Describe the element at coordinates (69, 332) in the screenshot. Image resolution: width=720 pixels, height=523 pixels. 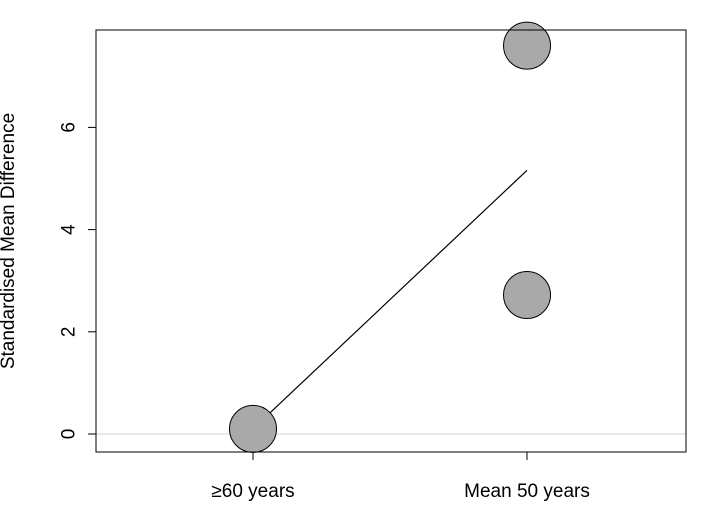
I see `y-tick-label-2: 2` at that location.